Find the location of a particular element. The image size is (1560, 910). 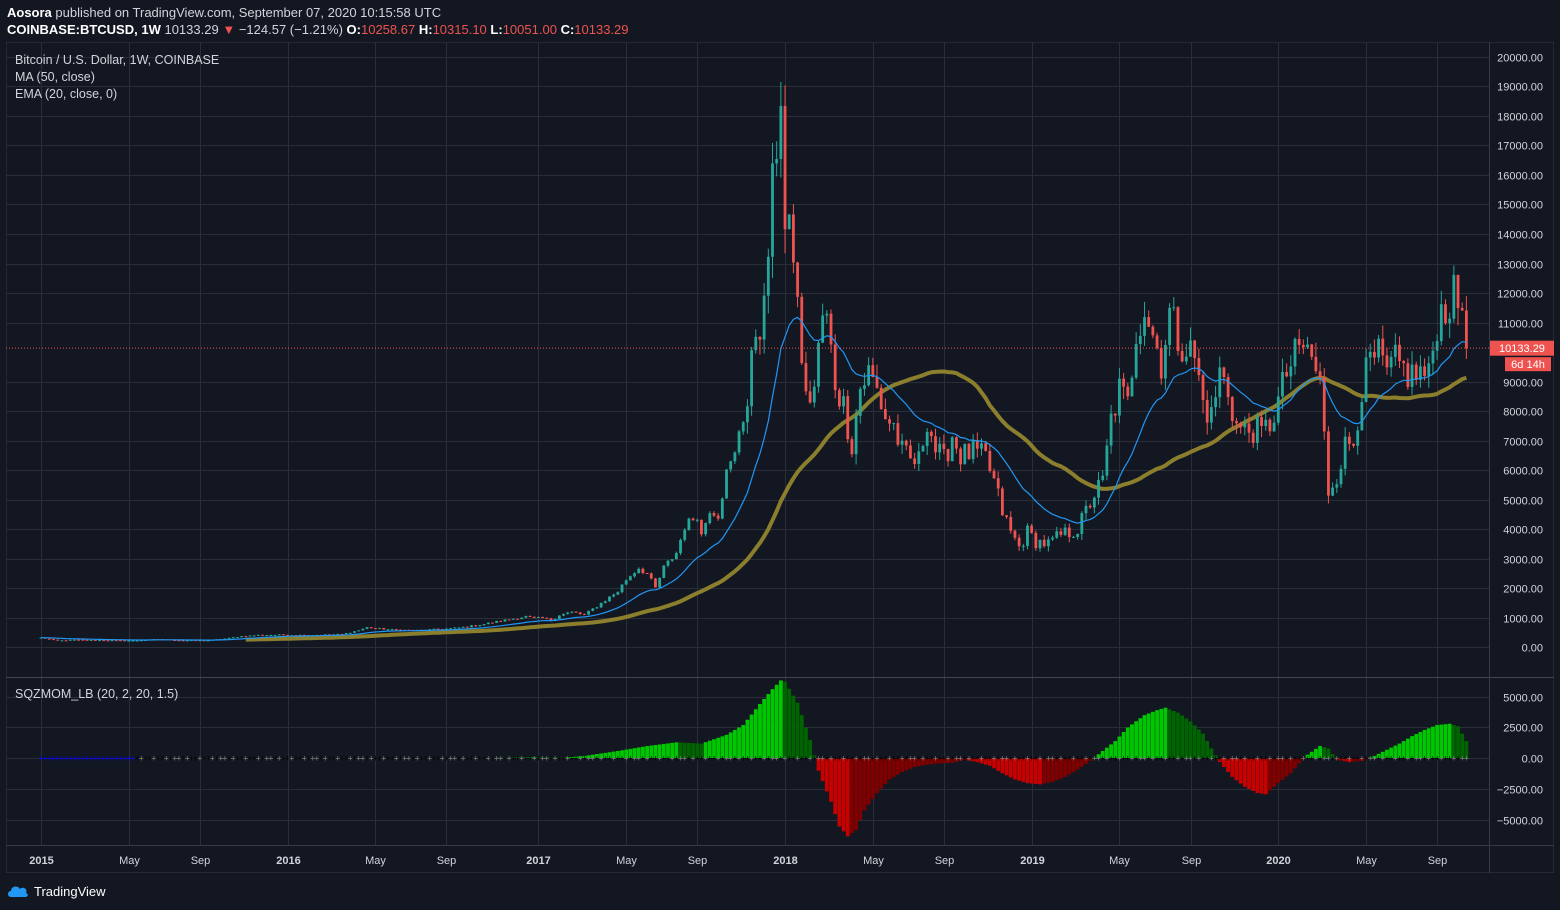

symbol-label: COINBASE:BTCUSD, 1W is located at coordinates (84, 29).